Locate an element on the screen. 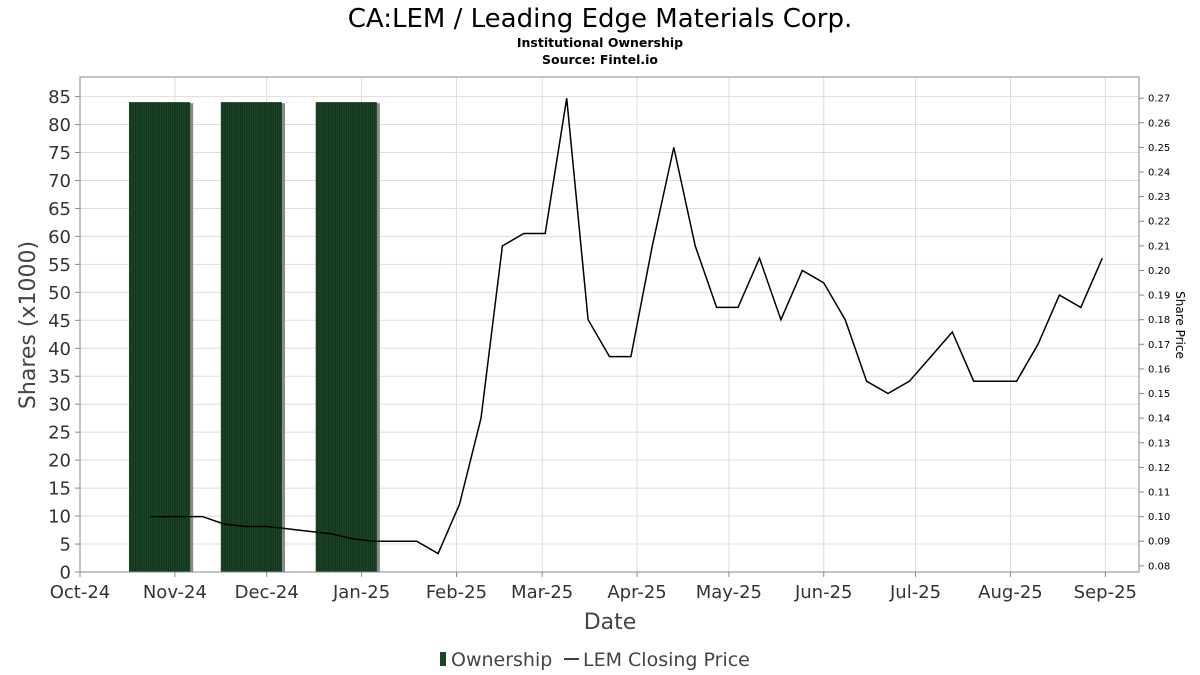  y2-tick-label: 0.18 is located at coordinates (1159, 320).